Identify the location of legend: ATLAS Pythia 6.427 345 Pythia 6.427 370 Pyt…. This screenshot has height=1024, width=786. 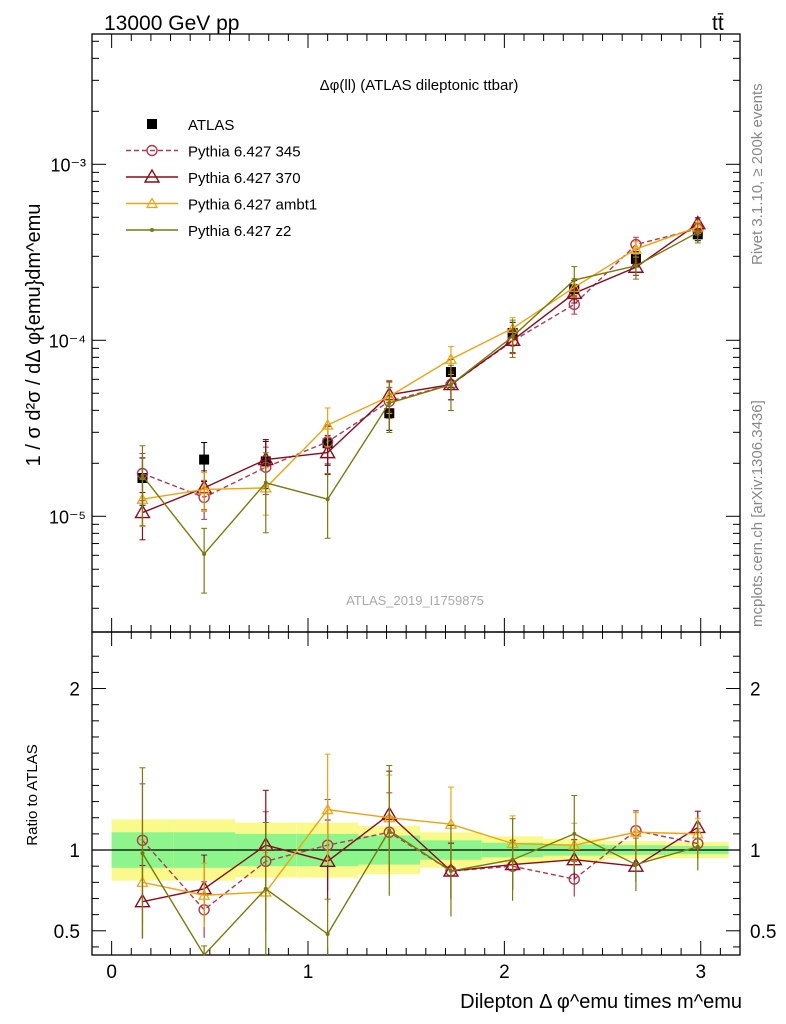
(221, 178).